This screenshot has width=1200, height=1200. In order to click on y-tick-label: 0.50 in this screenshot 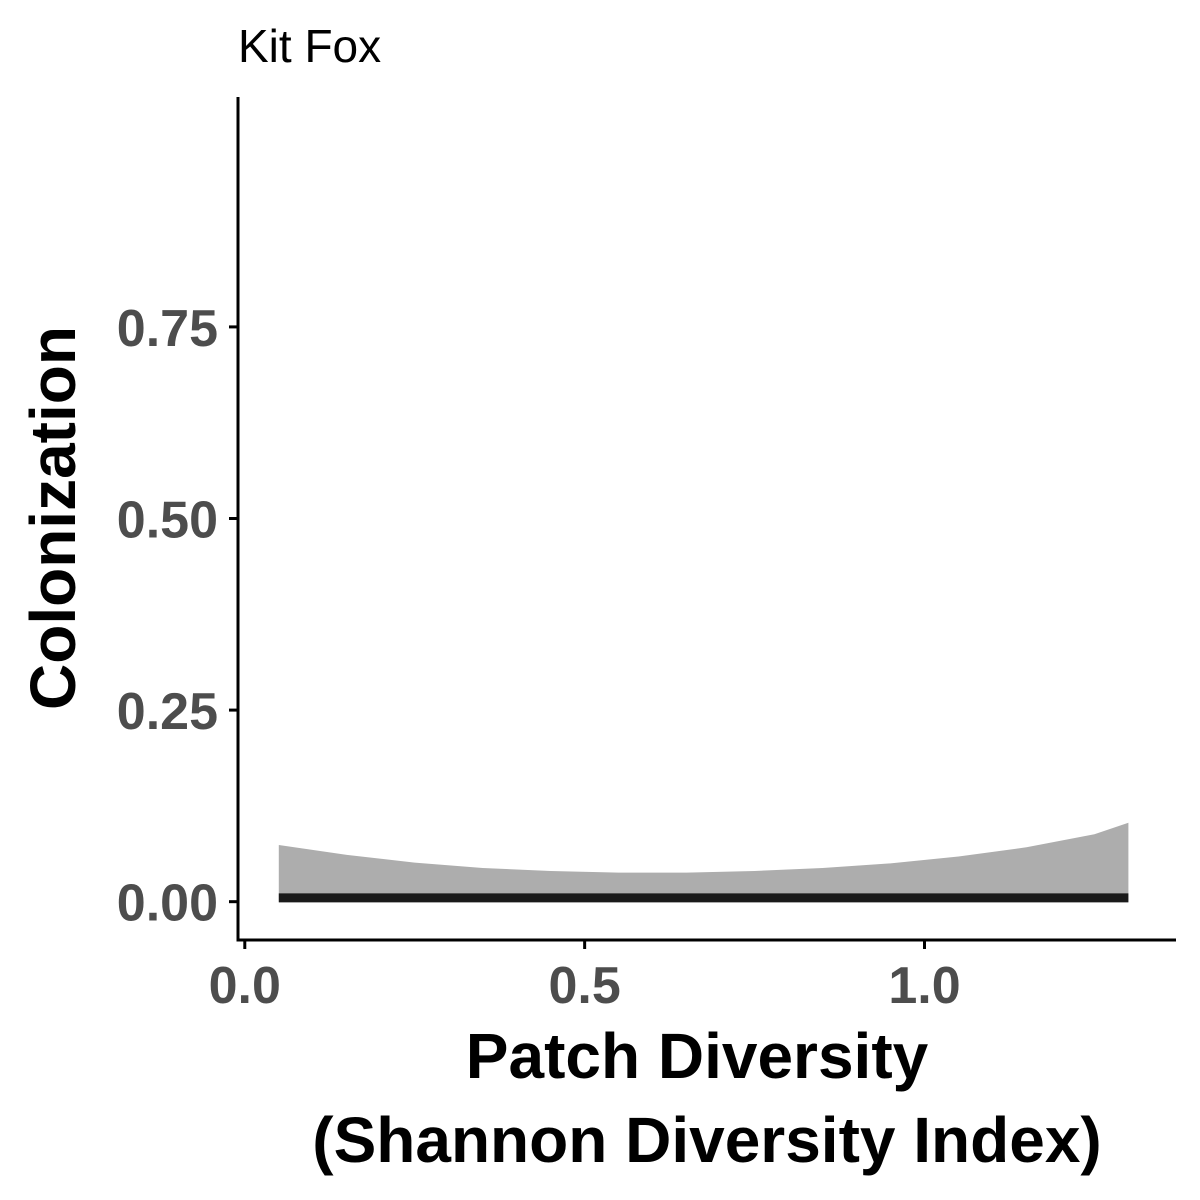, I will do `click(167, 521)`.